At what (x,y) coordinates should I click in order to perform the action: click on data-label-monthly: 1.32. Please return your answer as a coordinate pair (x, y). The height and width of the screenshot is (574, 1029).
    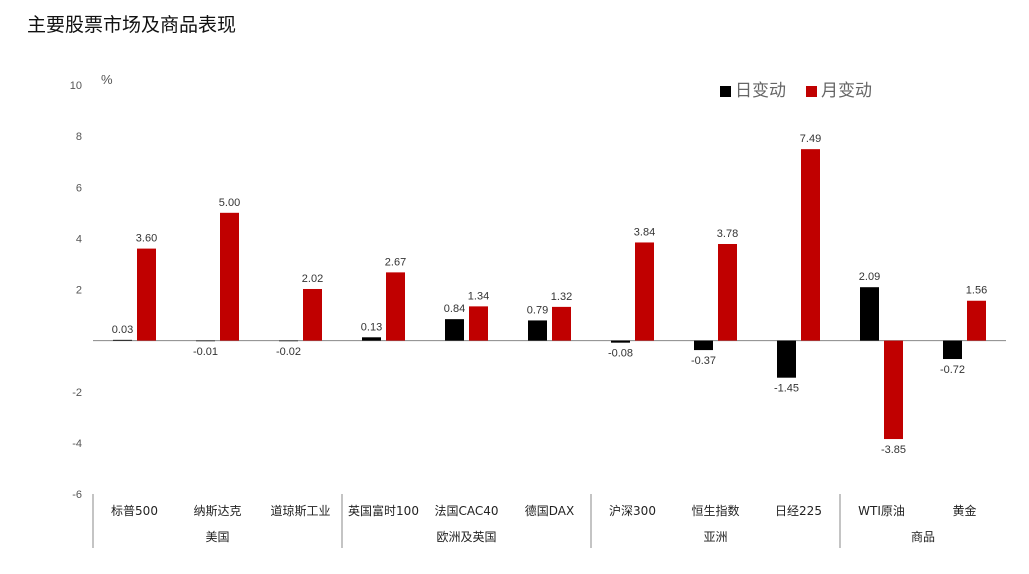
    Looking at the image, I should click on (561, 297).